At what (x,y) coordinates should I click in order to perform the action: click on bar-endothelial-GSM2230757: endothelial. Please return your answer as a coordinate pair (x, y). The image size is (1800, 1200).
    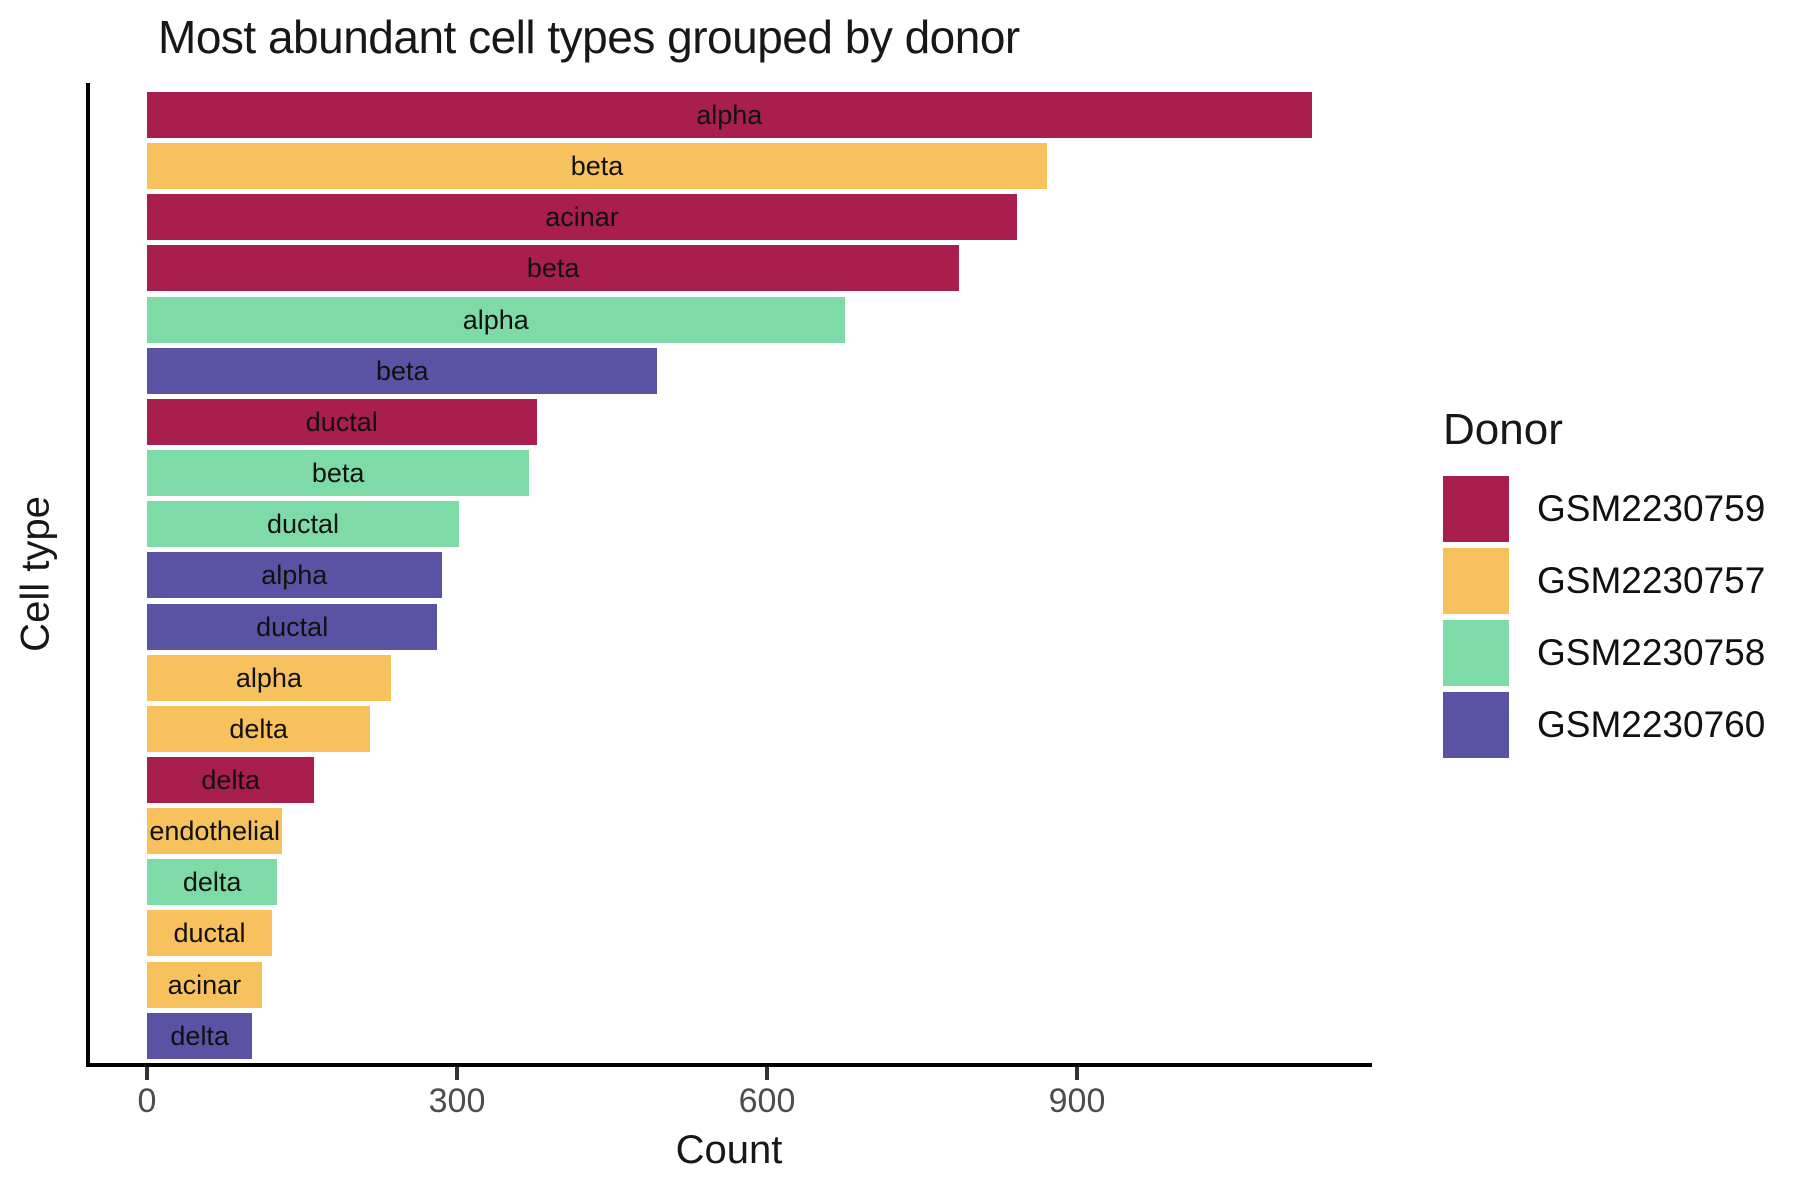
    Looking at the image, I should click on (215, 831).